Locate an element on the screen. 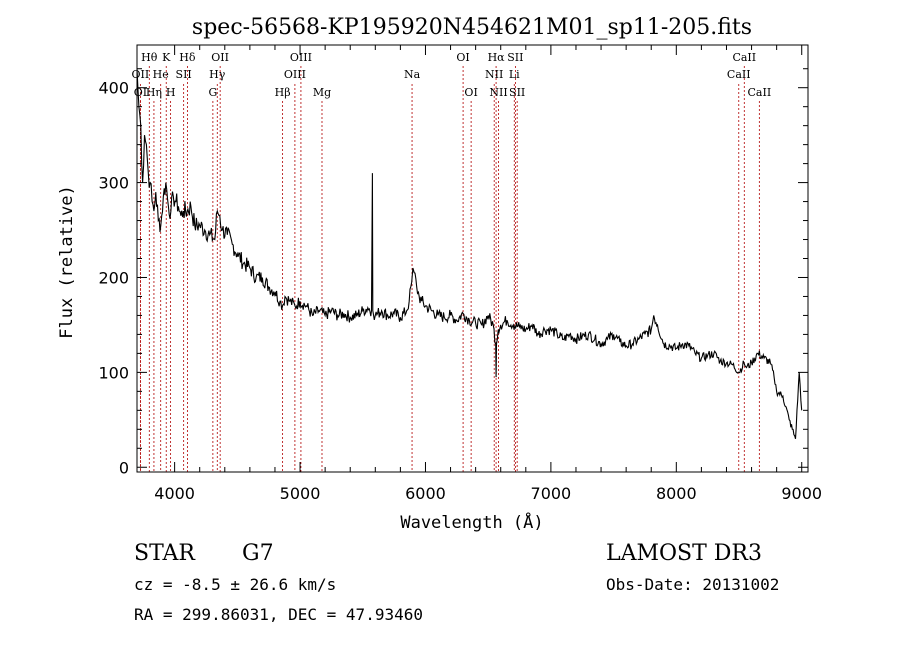 The width and height of the screenshot is (900, 649). x-tick-label: 5000 is located at coordinates (300, 493).